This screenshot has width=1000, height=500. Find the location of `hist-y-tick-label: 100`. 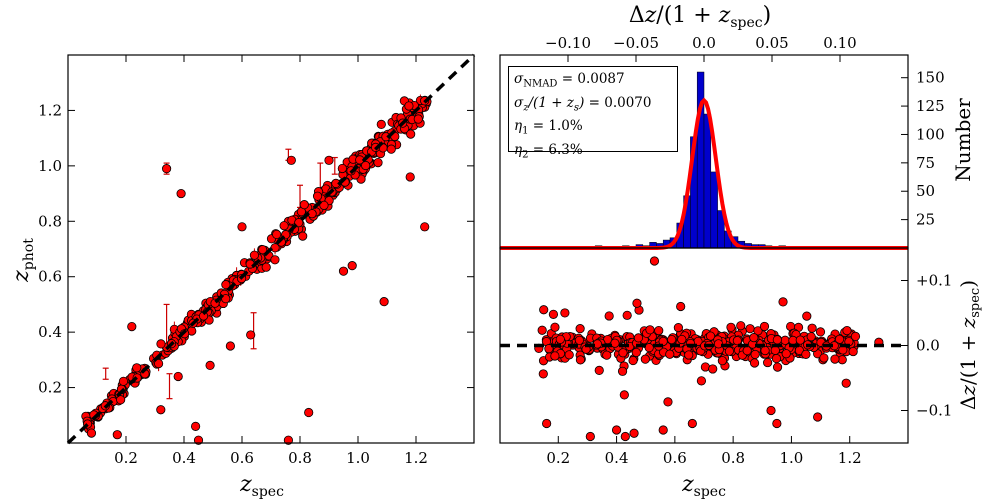

hist-y-tick-label: 100 is located at coordinates (930, 134).